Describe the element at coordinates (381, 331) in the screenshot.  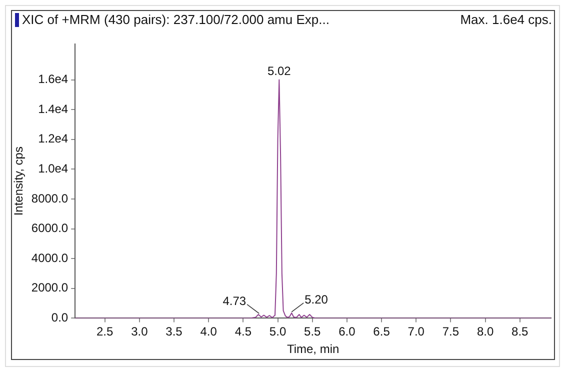
I see `x-tick-label: 6.5` at that location.